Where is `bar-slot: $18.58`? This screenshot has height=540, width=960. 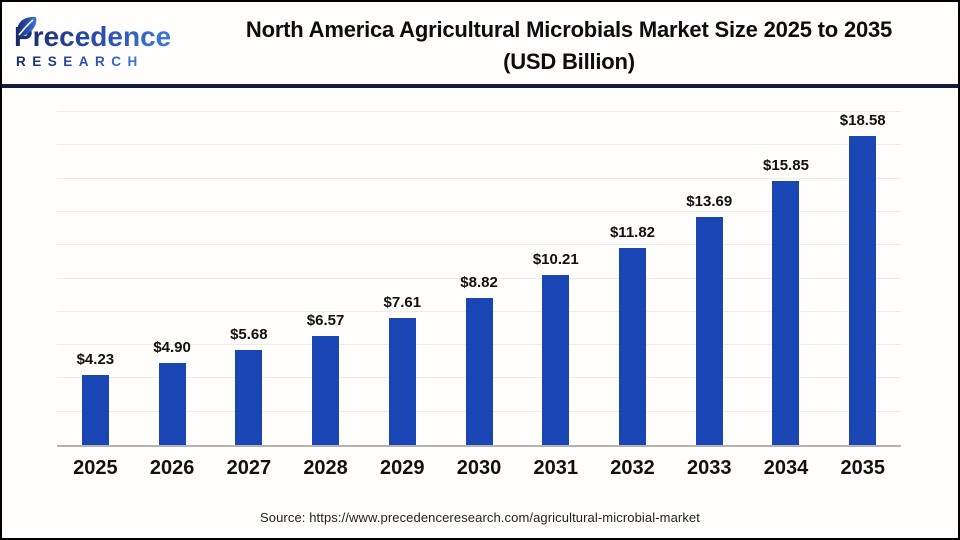
bar-slot: $18.58 is located at coordinates (862, 278).